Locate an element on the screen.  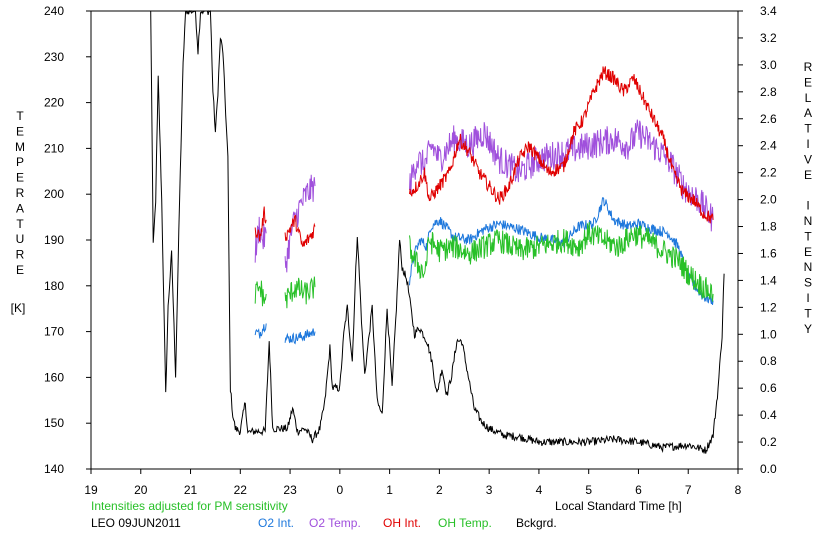
left-tick-label: 230 is located at coordinates (54, 57).